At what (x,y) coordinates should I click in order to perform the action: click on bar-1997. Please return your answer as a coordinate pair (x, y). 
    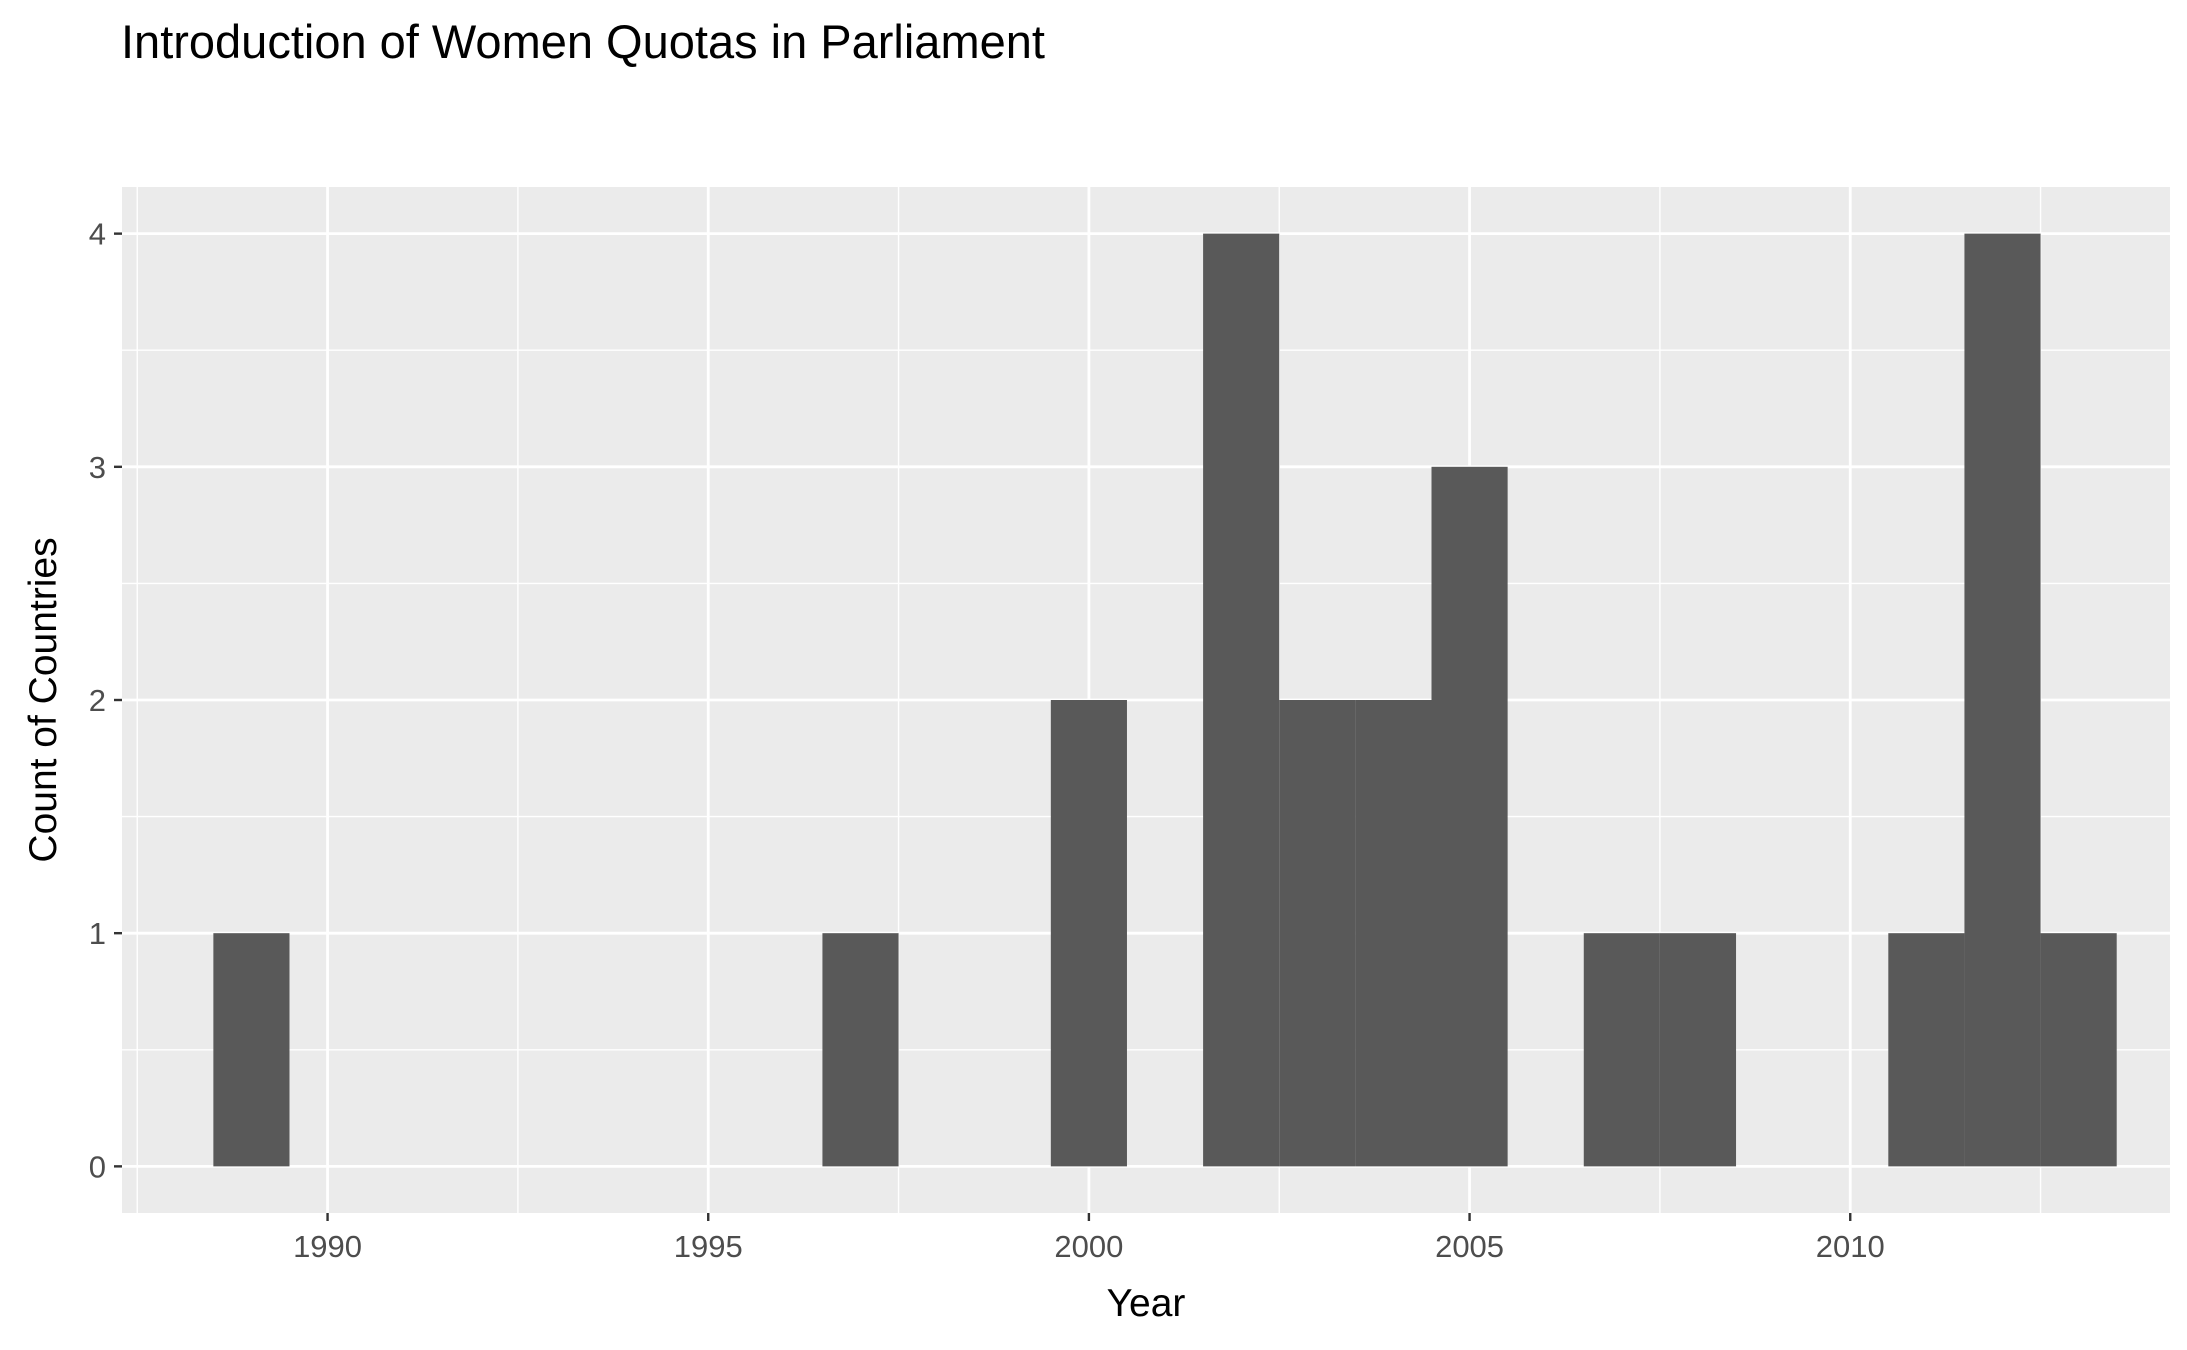
    Looking at the image, I should click on (860, 1050).